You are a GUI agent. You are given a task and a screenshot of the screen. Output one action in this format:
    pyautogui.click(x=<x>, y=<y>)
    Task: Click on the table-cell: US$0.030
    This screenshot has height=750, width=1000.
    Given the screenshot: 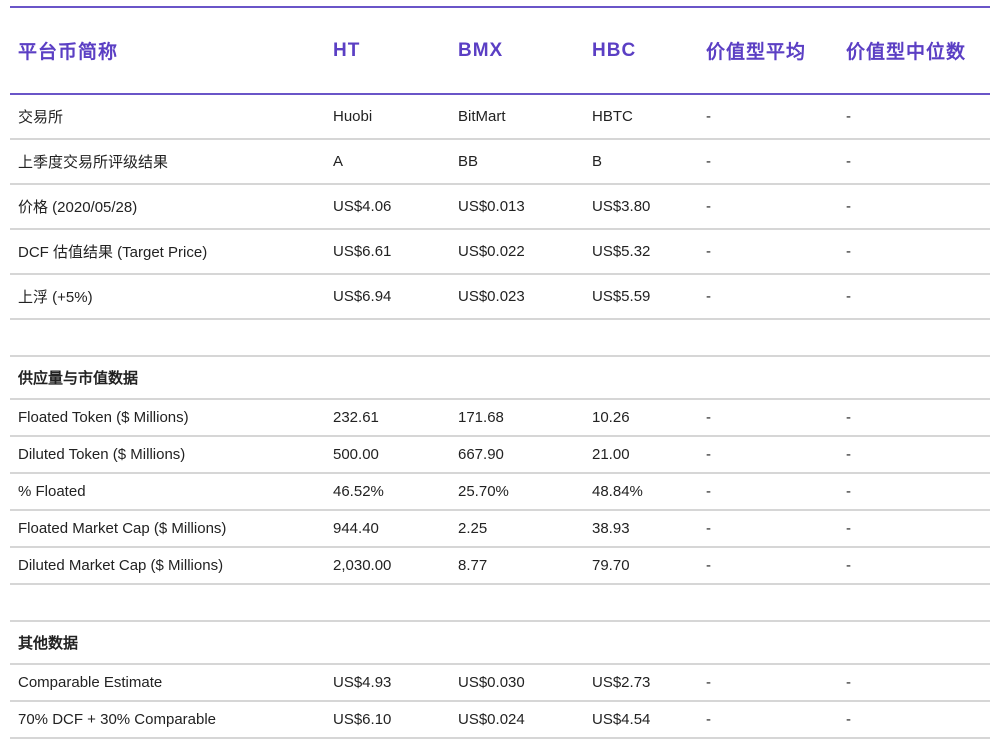 What is the action you would take?
    pyautogui.click(x=517, y=683)
    